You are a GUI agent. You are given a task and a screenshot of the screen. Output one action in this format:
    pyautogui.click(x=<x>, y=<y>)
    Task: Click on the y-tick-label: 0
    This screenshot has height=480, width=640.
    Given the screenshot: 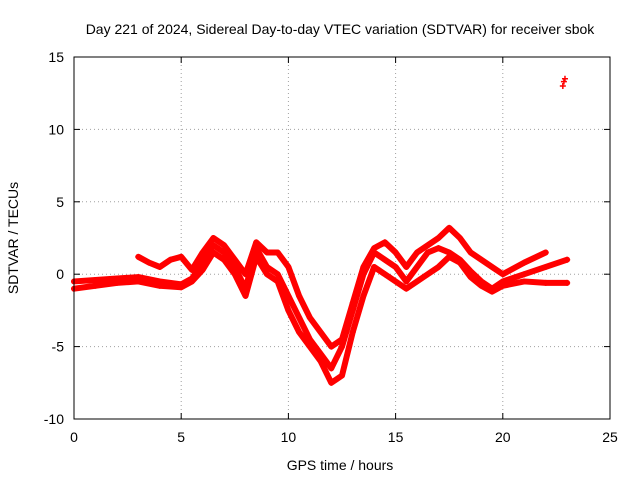 What is the action you would take?
    pyautogui.click(x=60, y=274)
    